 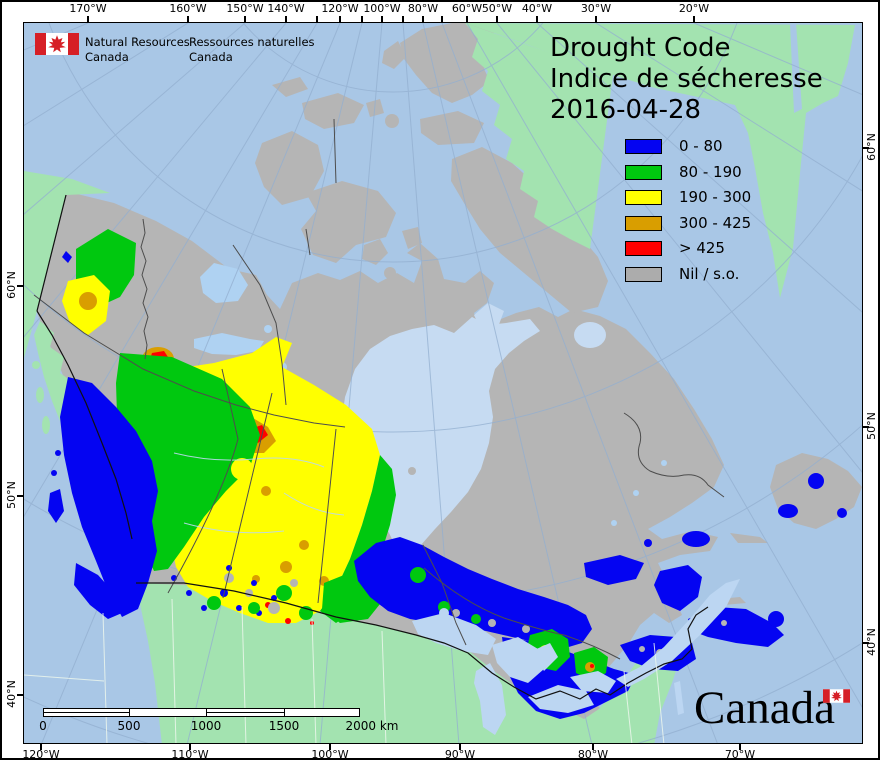 What do you see at coordinates (188, 8) in the screenshot?
I see `longitude-tick-label: 160°W` at bounding box center [188, 8].